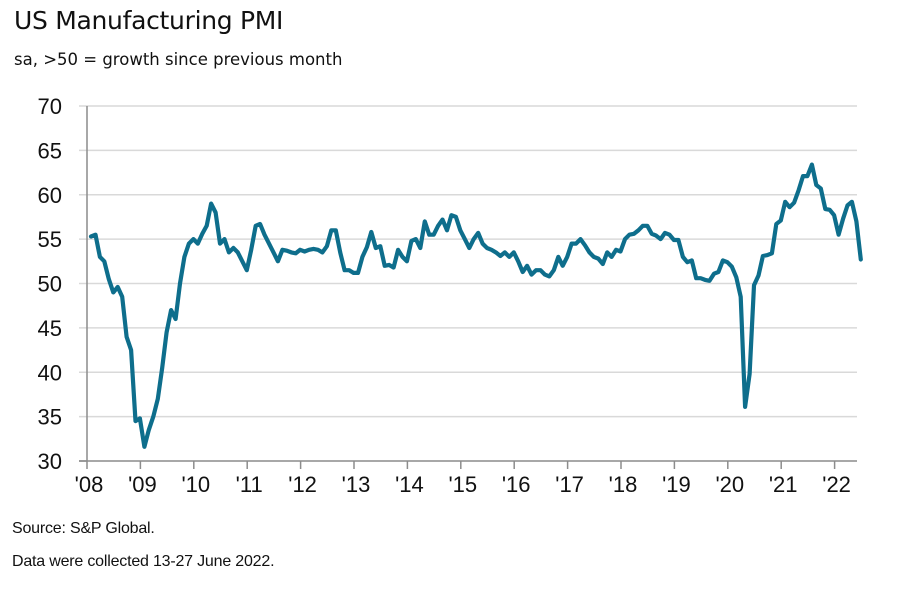 This screenshot has height=590, width=911. Describe the element at coordinates (83, 528) in the screenshot. I see `source-note: Source: S&P Global.` at that location.